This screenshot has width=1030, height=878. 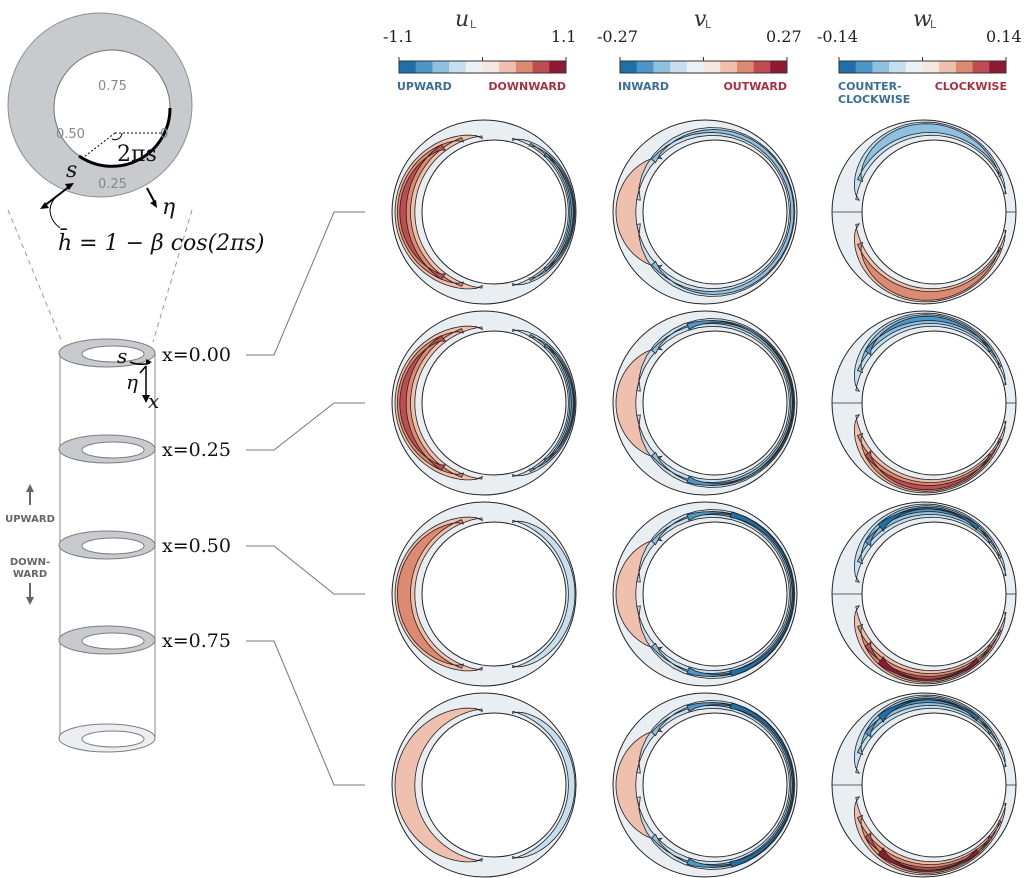 What do you see at coordinates (700, 19) in the screenshot?
I see `colorbar-v-variable: v` at bounding box center [700, 19].